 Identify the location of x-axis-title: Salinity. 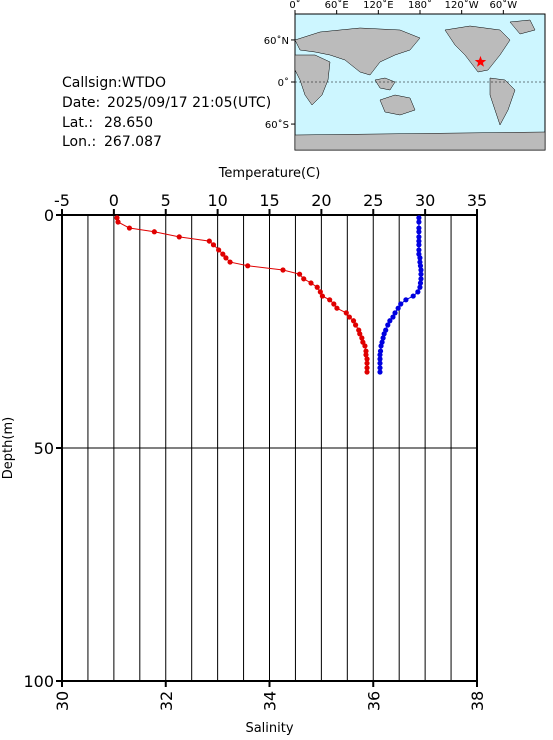
(269, 728).